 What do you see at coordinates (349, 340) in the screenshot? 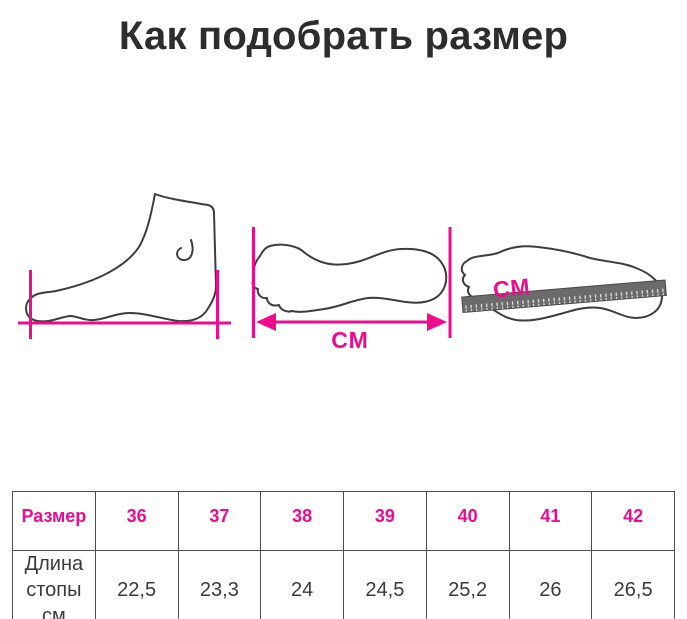
I see `cm-label-arrow: СМ` at bounding box center [349, 340].